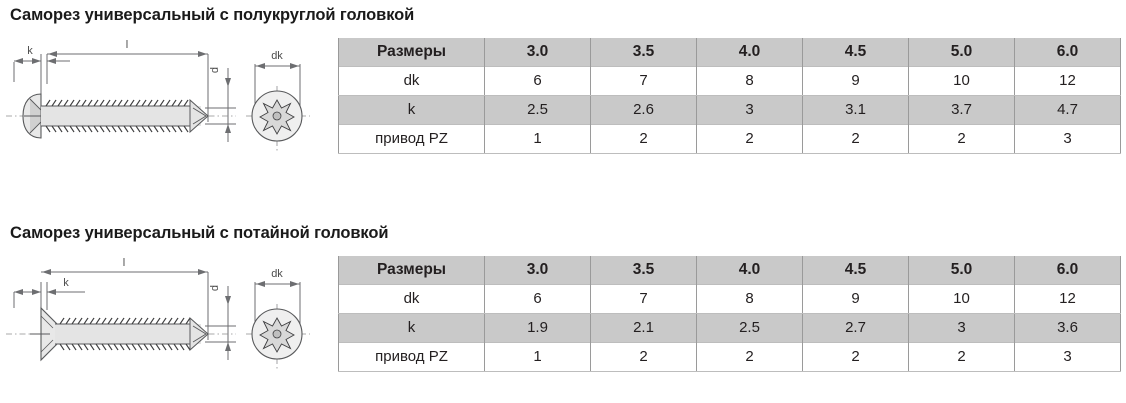 Image resolution: width=1126 pixels, height=403 pixels. What do you see at coordinates (278, 101) in the screenshot?
I see `head-cross-section-view-pan: dk` at bounding box center [278, 101].